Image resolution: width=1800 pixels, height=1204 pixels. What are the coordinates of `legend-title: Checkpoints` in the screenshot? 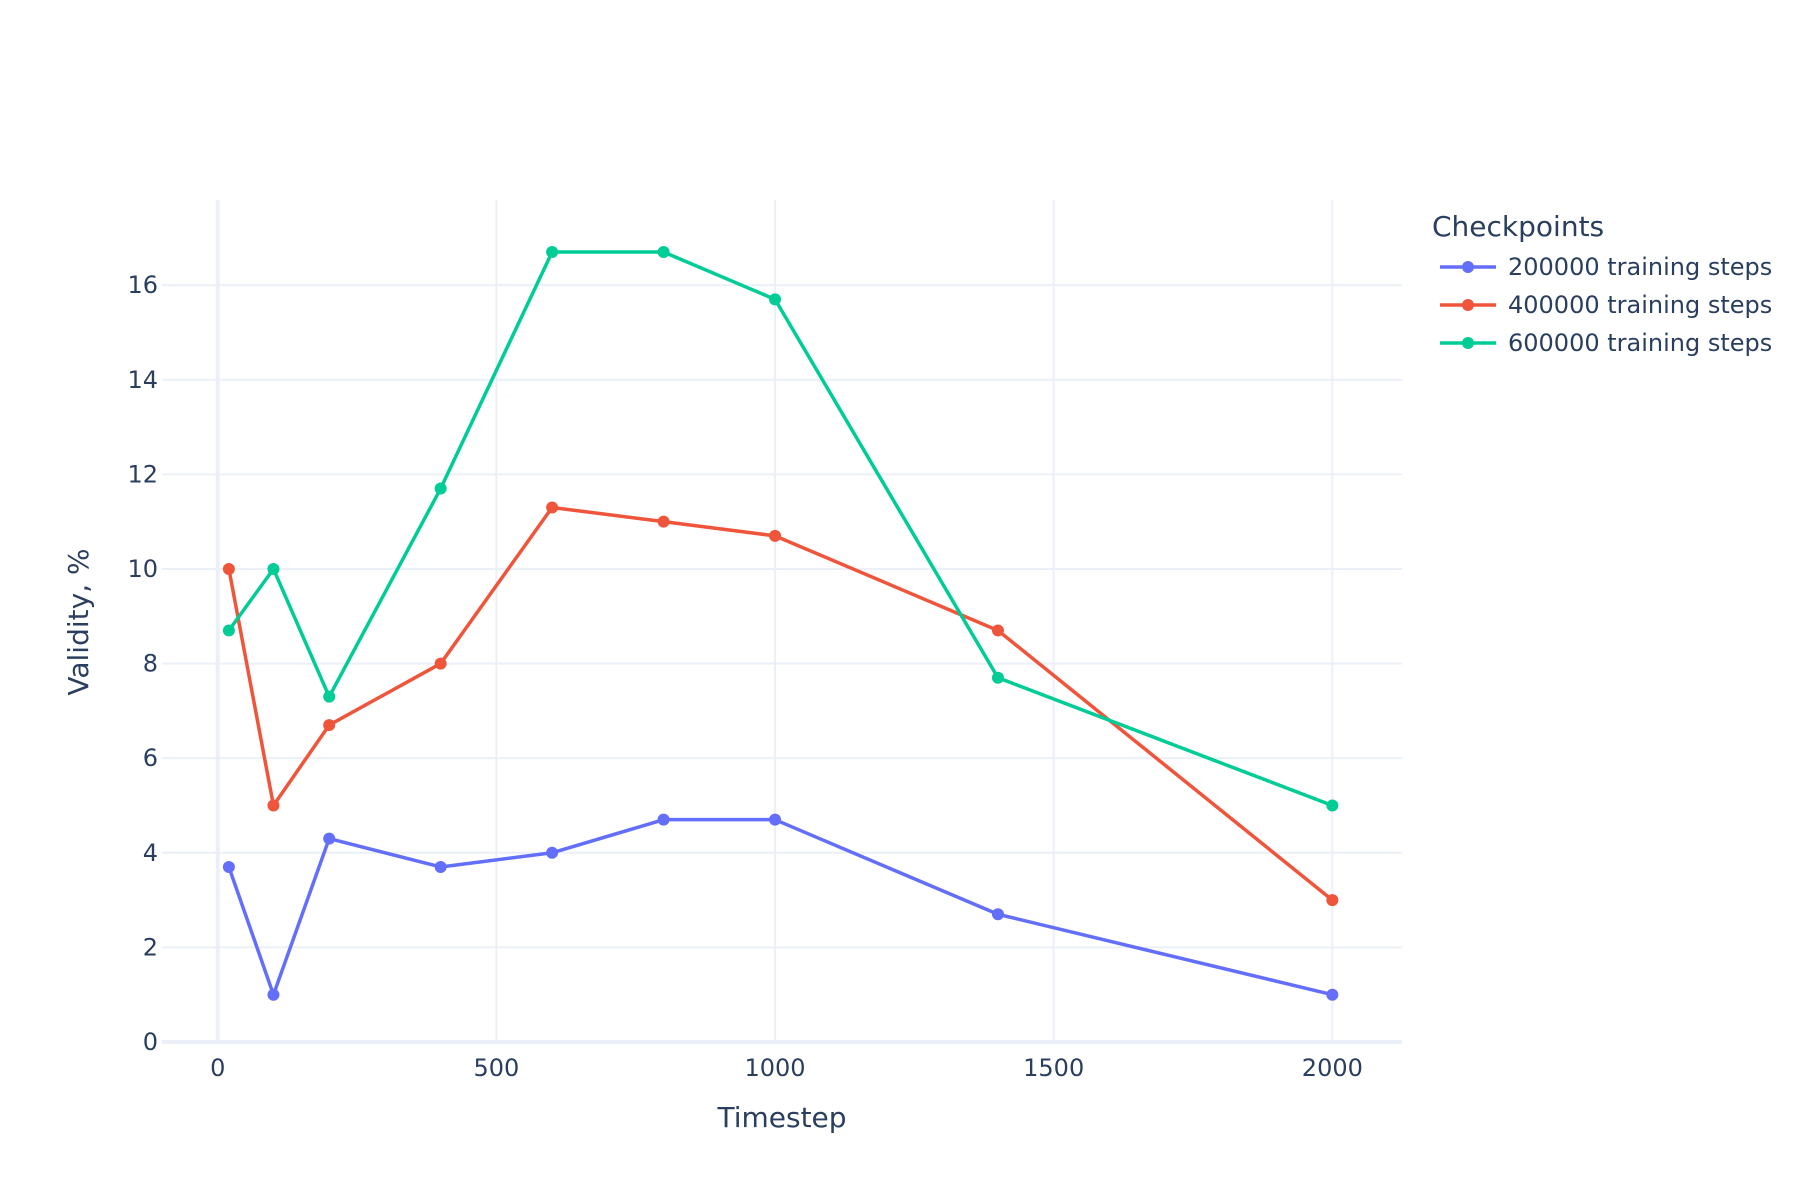 It's located at (1518, 226).